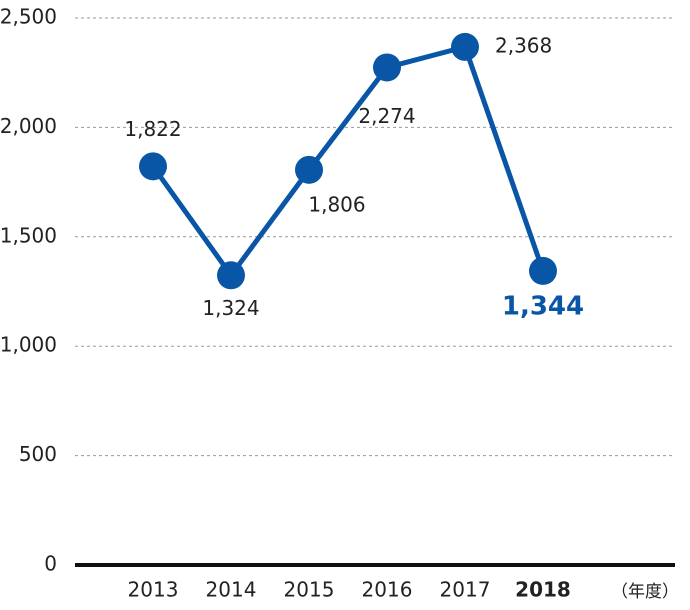  What do you see at coordinates (465, 590) in the screenshot?
I see `x-tick-label: 2017` at bounding box center [465, 590].